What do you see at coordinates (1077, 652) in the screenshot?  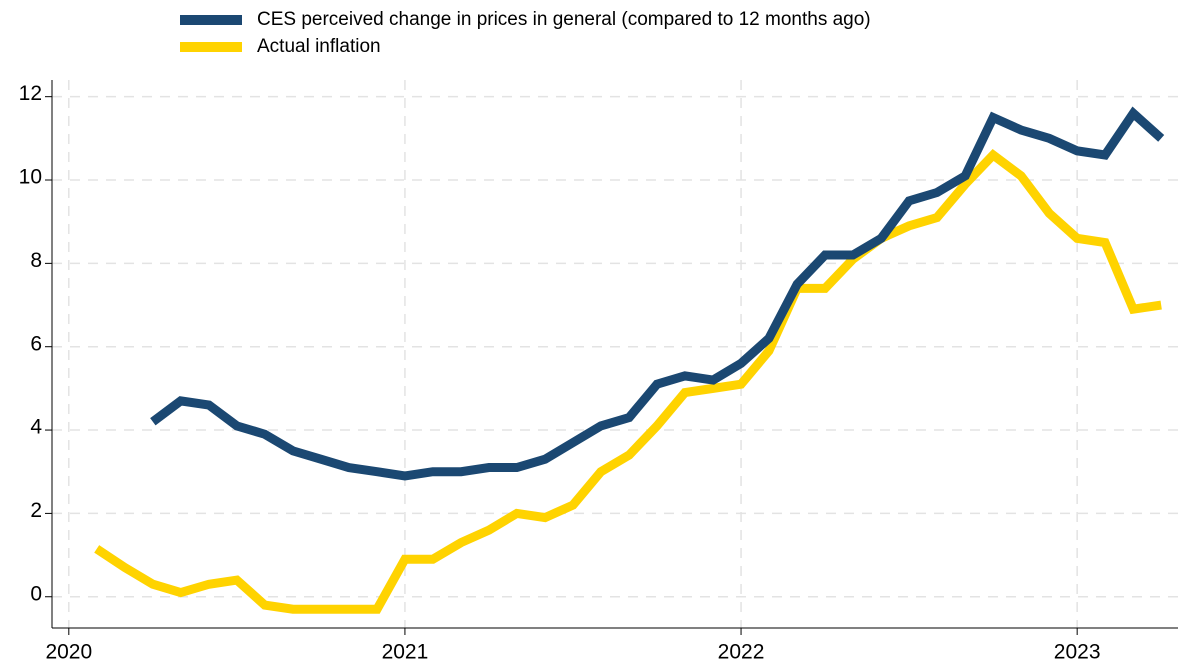 I see `x-tick-label: 2023` at bounding box center [1077, 652].